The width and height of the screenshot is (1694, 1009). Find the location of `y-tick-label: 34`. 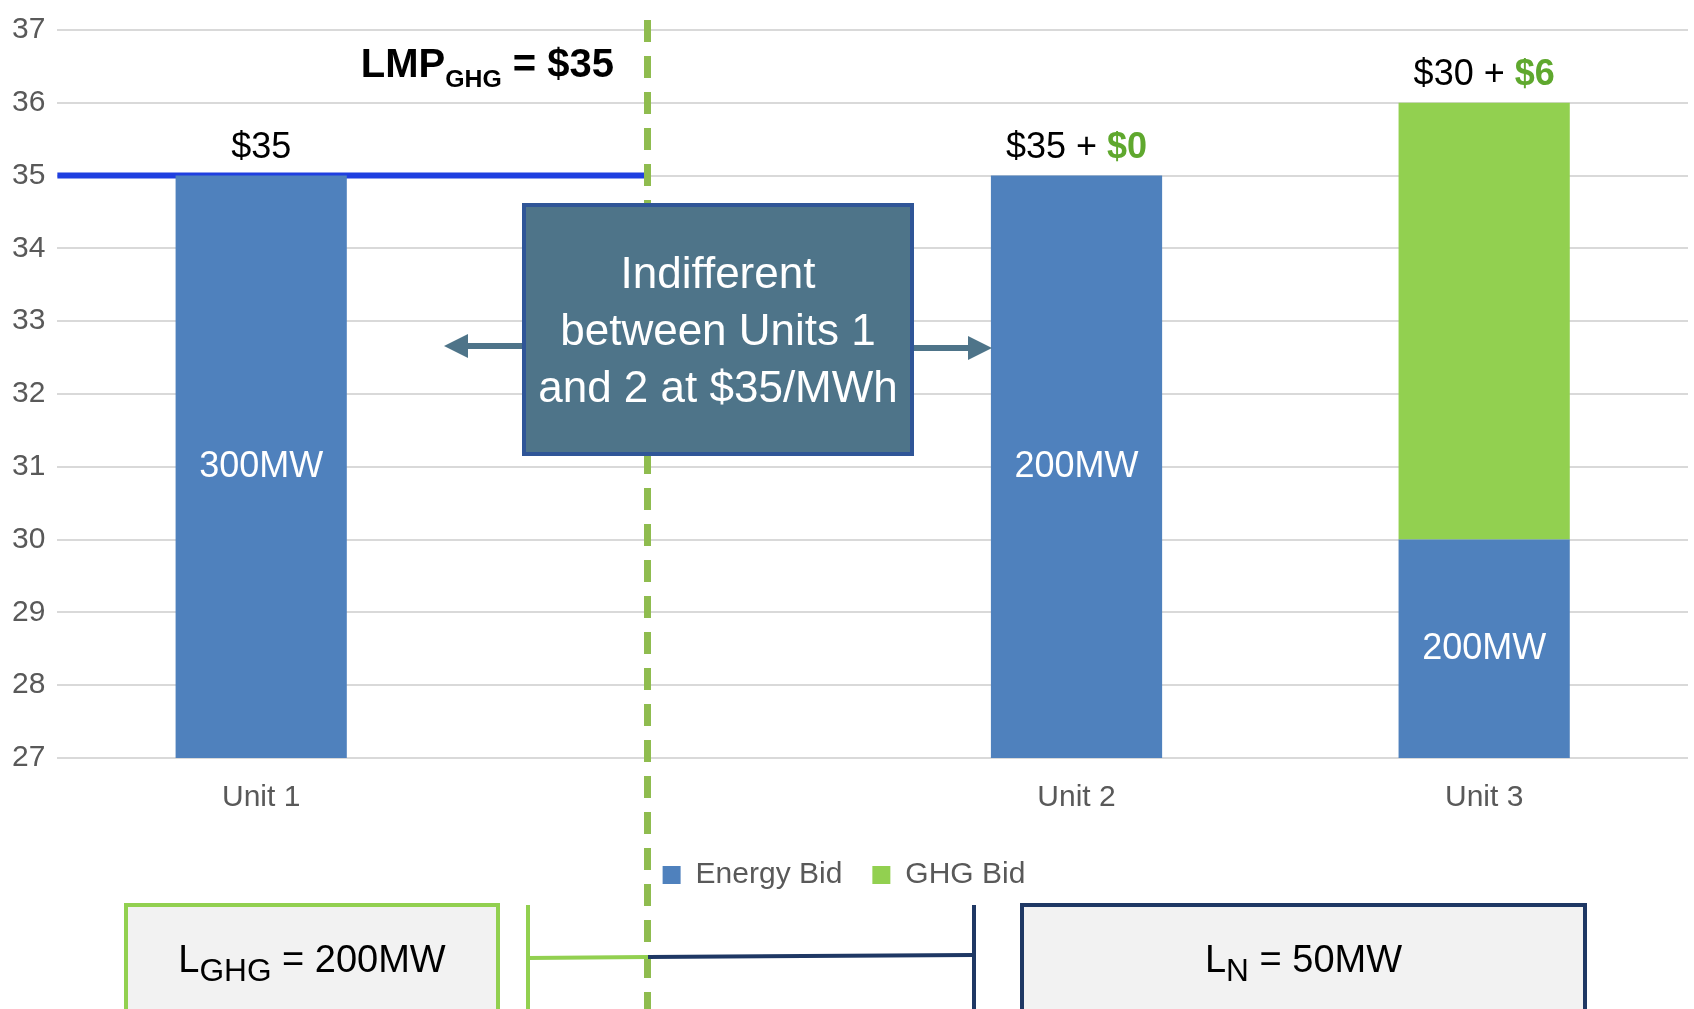

y-tick-label: 34 is located at coordinates (28, 246).